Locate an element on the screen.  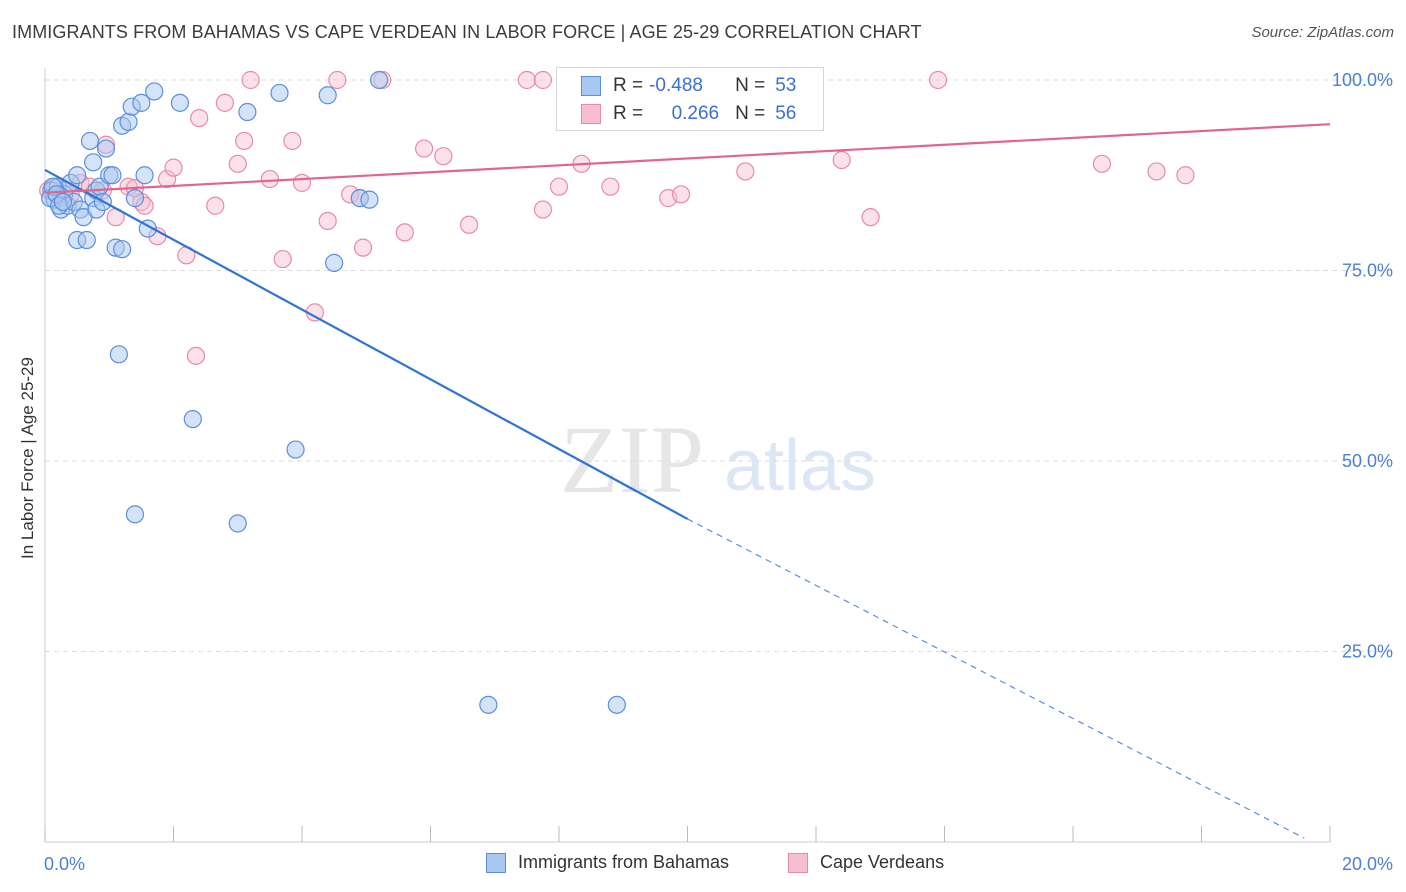
y-tick-label: 100.0% is located at coordinates (1362, 80).